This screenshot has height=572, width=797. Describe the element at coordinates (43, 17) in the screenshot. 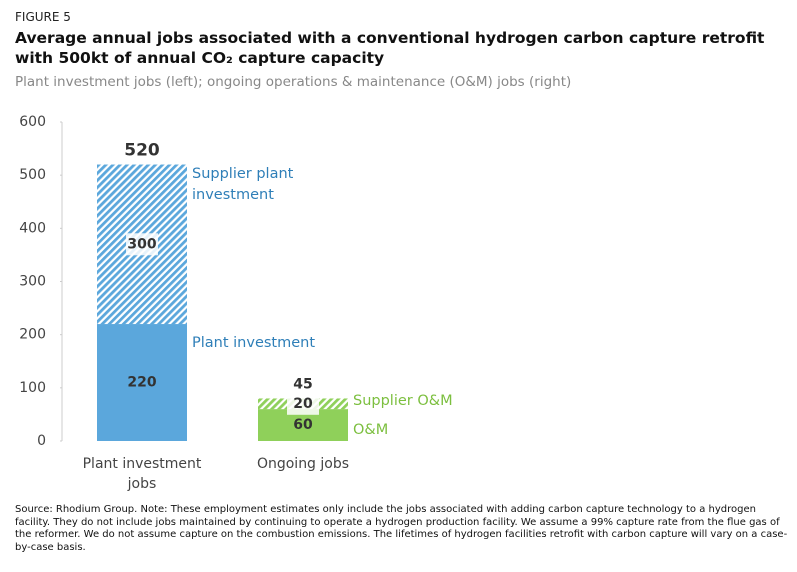

I see `figure-label: FIGURE 5` at that location.